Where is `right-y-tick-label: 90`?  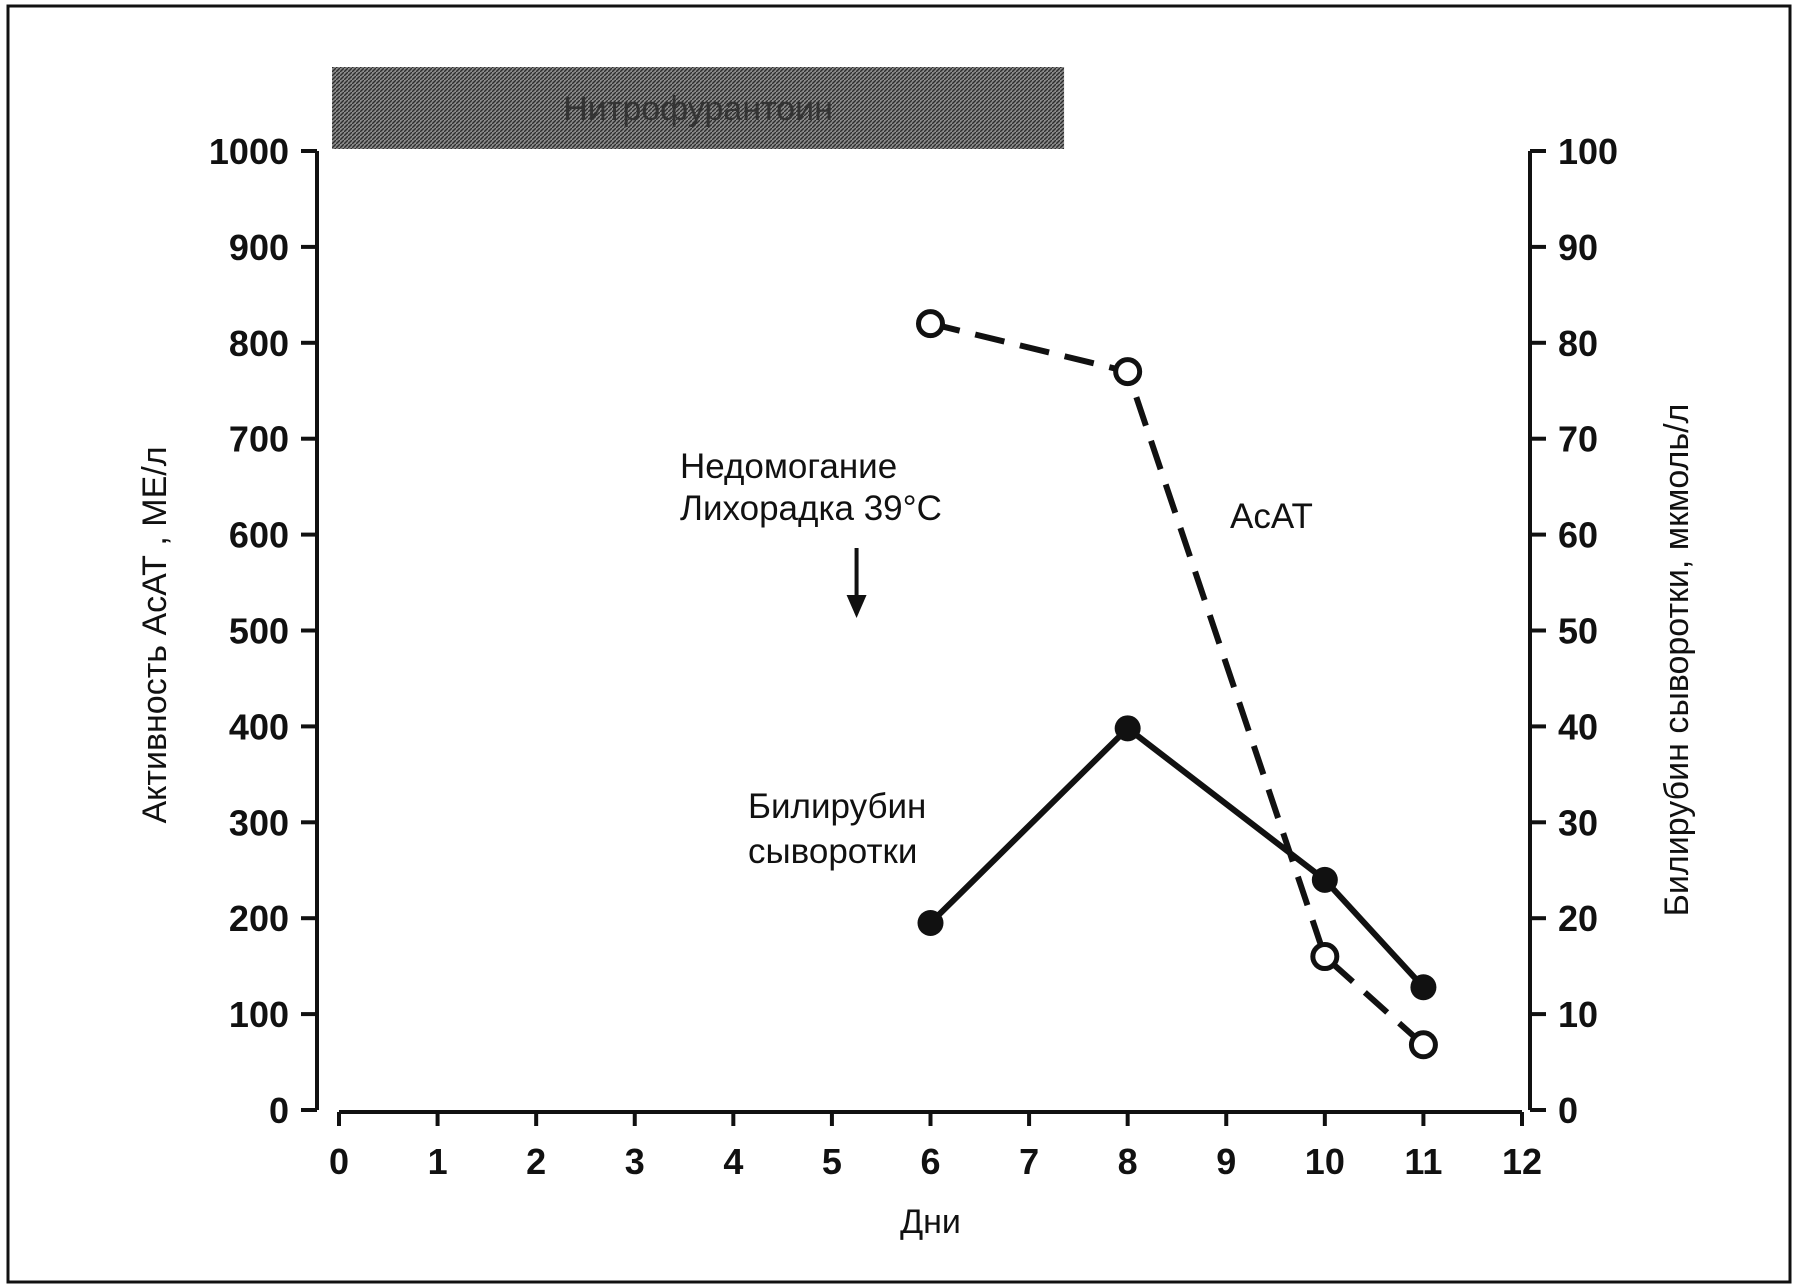 right-y-tick-label: 90 is located at coordinates (1578, 247).